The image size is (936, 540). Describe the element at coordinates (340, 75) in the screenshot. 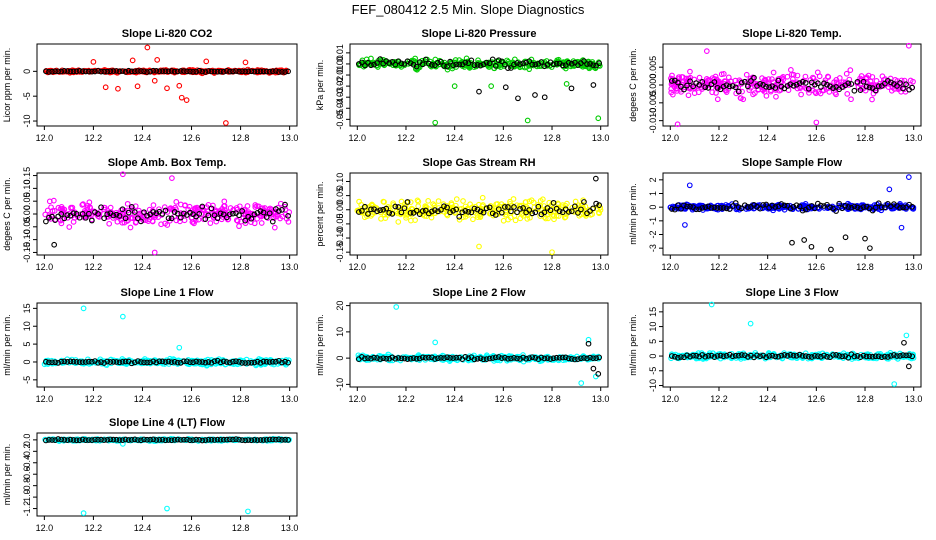

I see `y-tick-label: -0.01` at that location.